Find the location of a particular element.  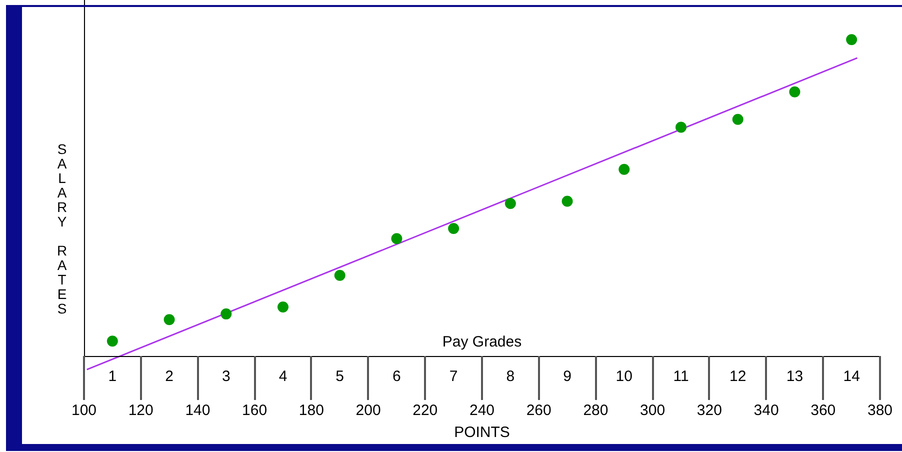

x-tick-label: 220 is located at coordinates (425, 411).